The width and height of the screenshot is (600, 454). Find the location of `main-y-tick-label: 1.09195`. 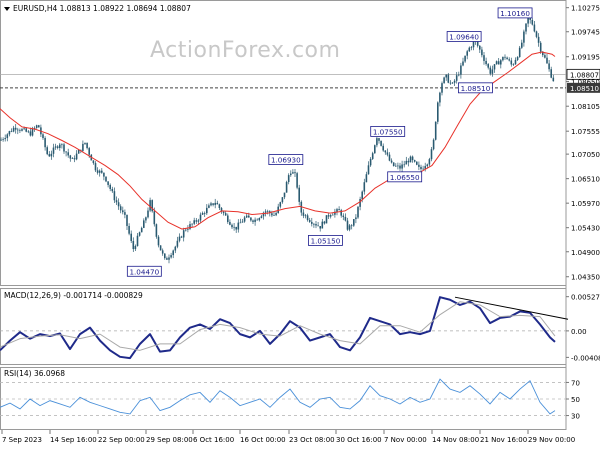

main-y-tick-label: 1.09195 is located at coordinates (585, 58).